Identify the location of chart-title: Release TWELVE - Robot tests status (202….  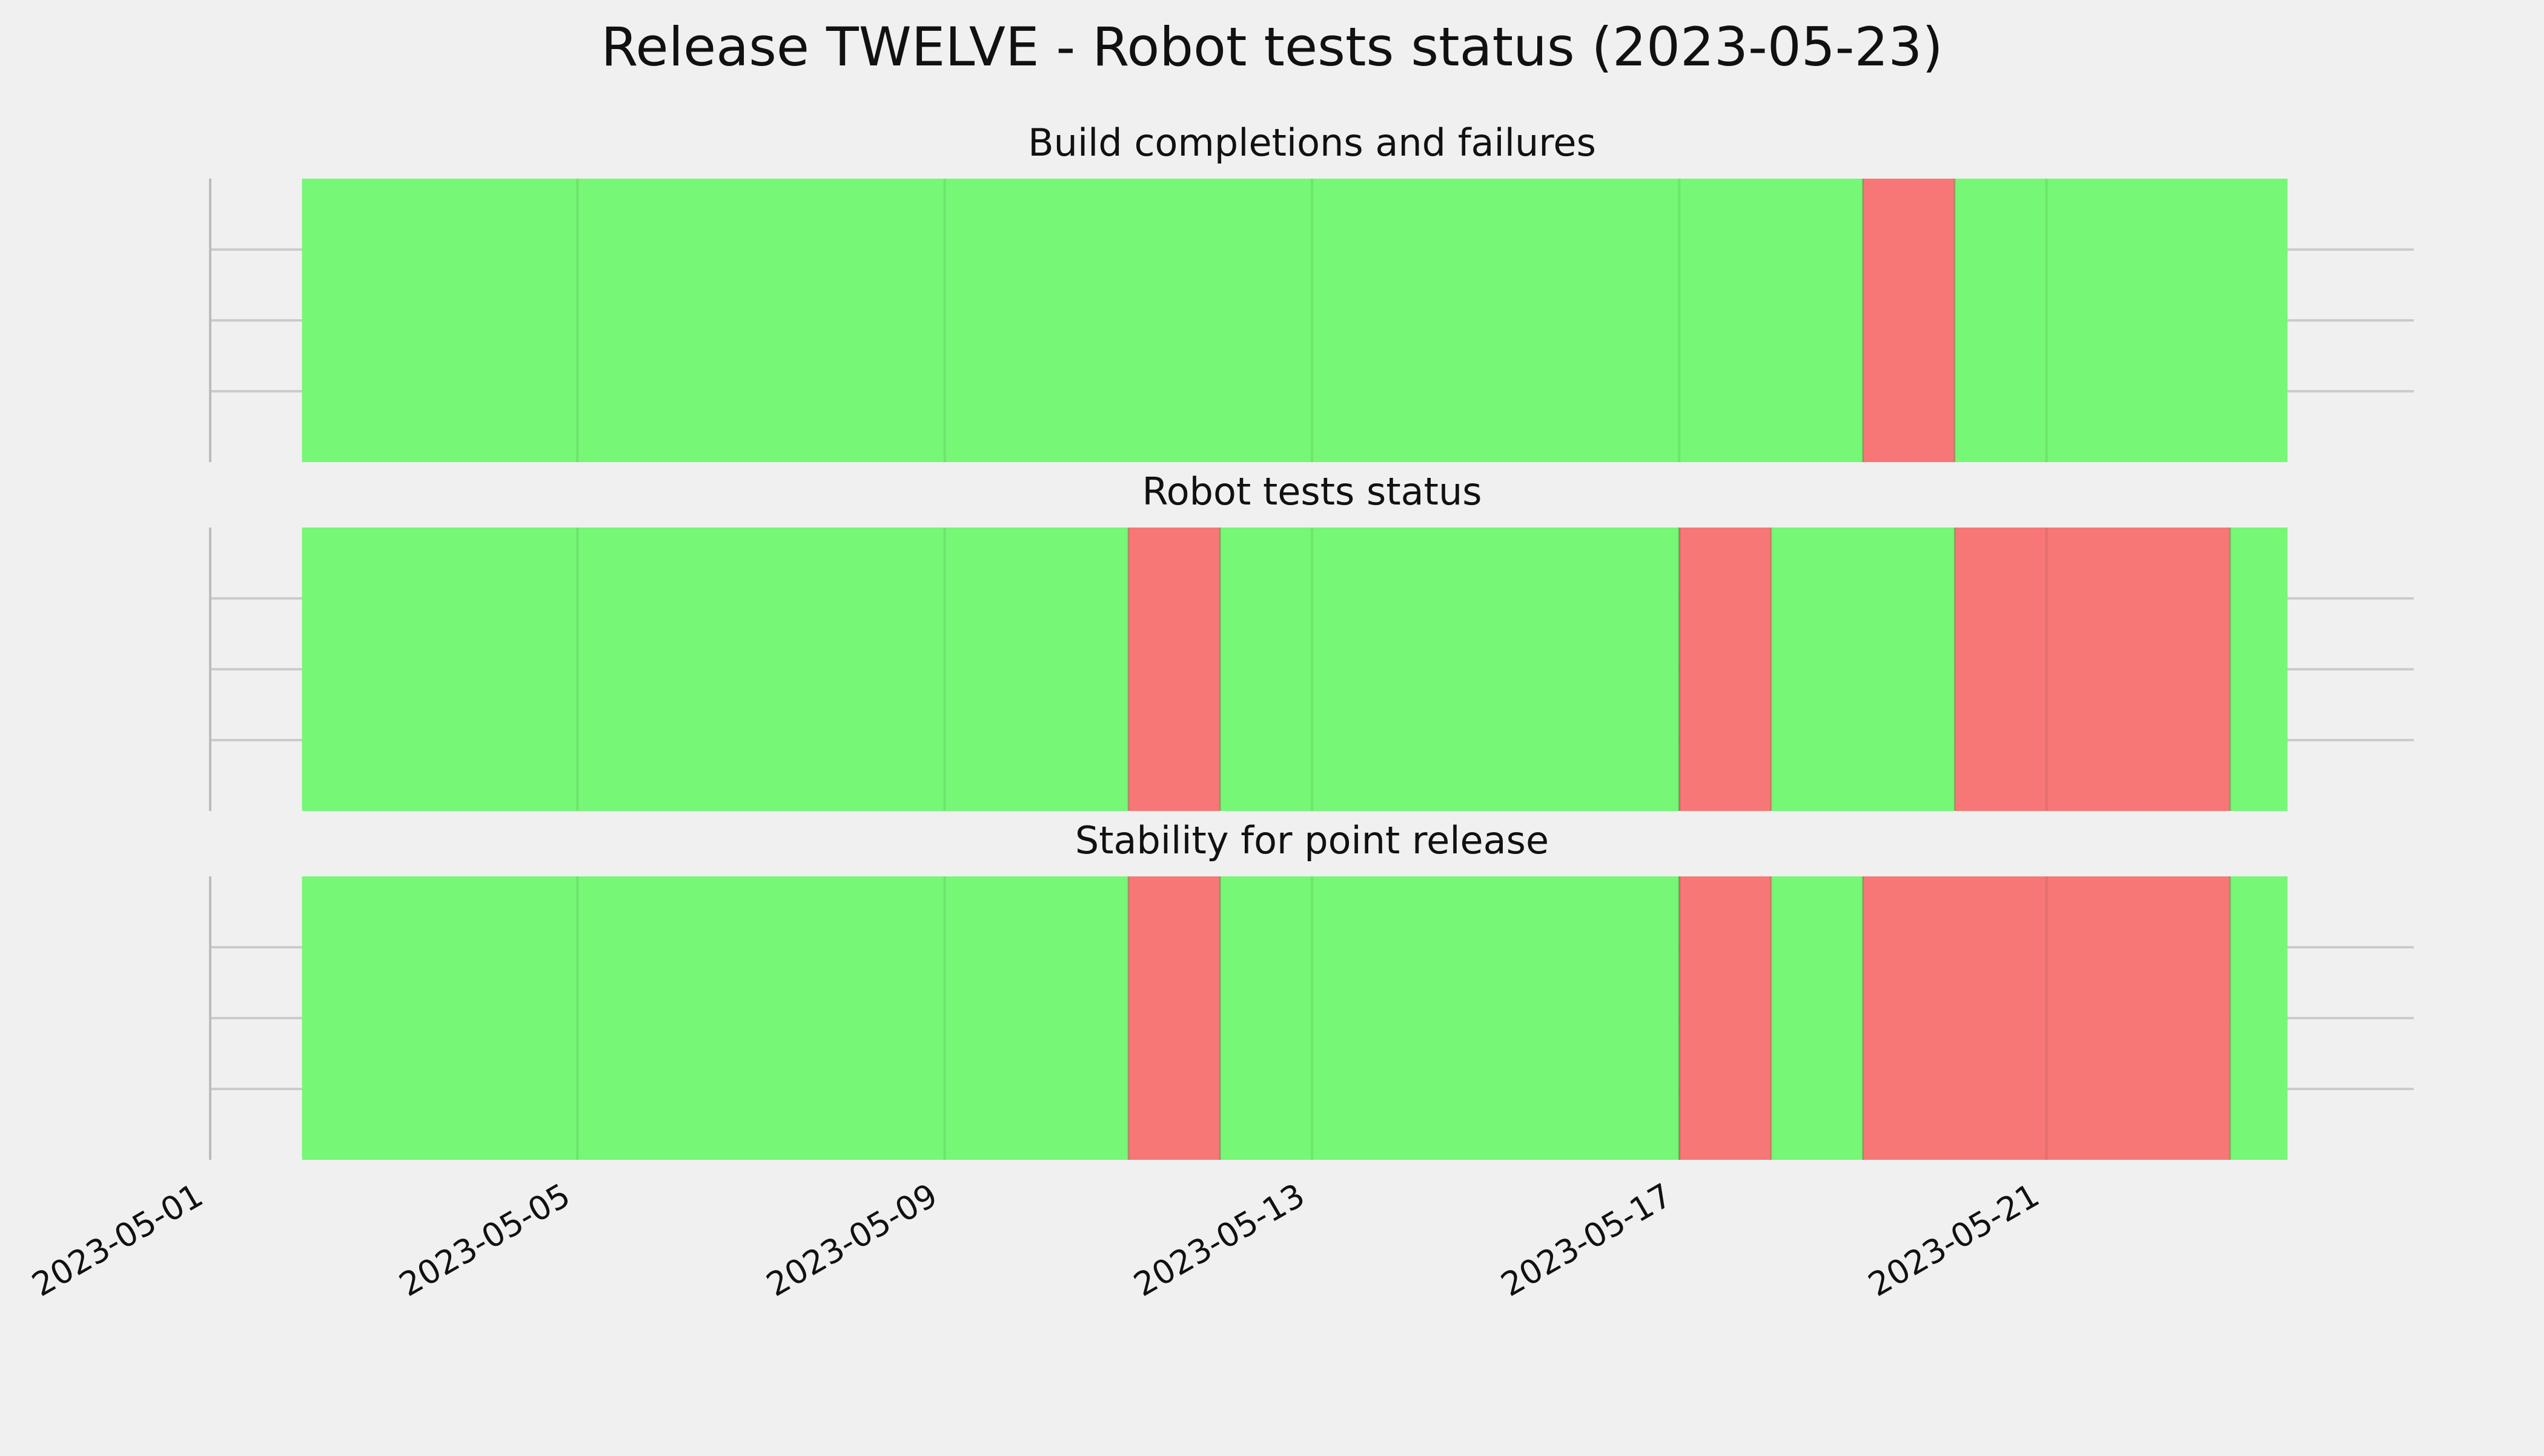
(1272, 47).